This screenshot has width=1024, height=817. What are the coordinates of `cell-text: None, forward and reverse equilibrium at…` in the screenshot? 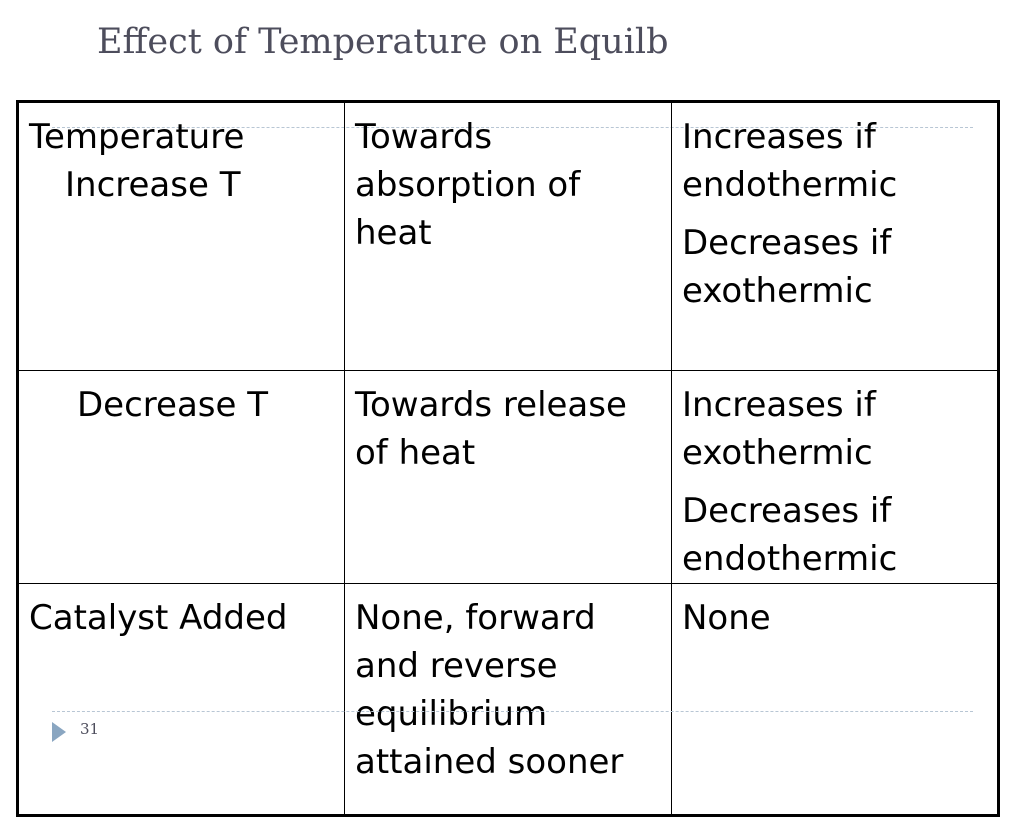 It's located at (489, 690).